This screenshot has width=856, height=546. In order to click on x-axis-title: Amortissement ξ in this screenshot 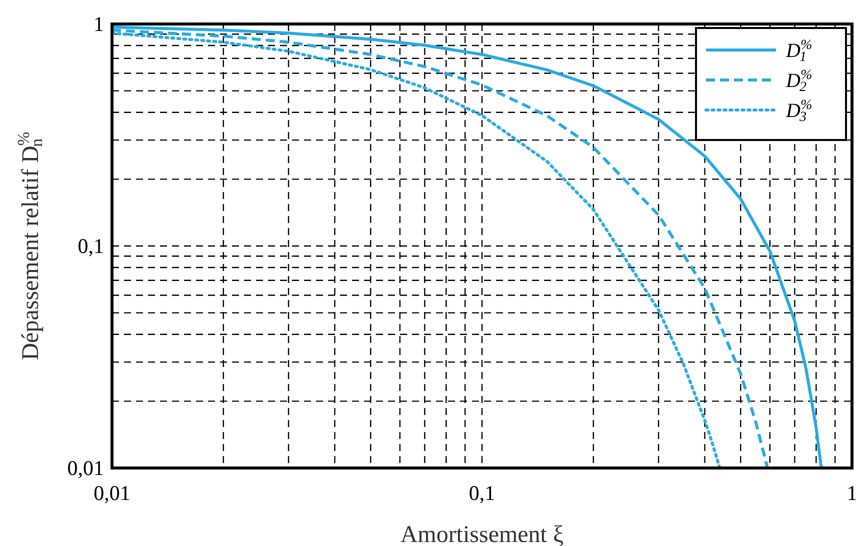, I will do `click(482, 534)`.